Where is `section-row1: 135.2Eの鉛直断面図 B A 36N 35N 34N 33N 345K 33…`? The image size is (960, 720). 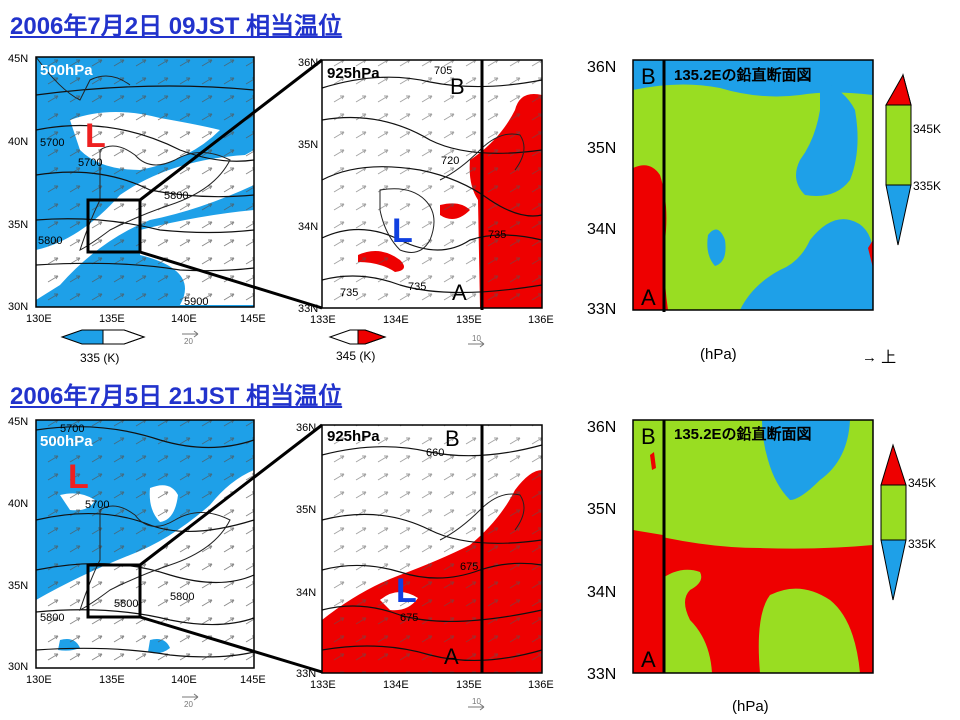 section-row1: 135.2Eの鉛直断面図 B A 36N 35N 34N 33N 345K 33… is located at coordinates (764, 188).